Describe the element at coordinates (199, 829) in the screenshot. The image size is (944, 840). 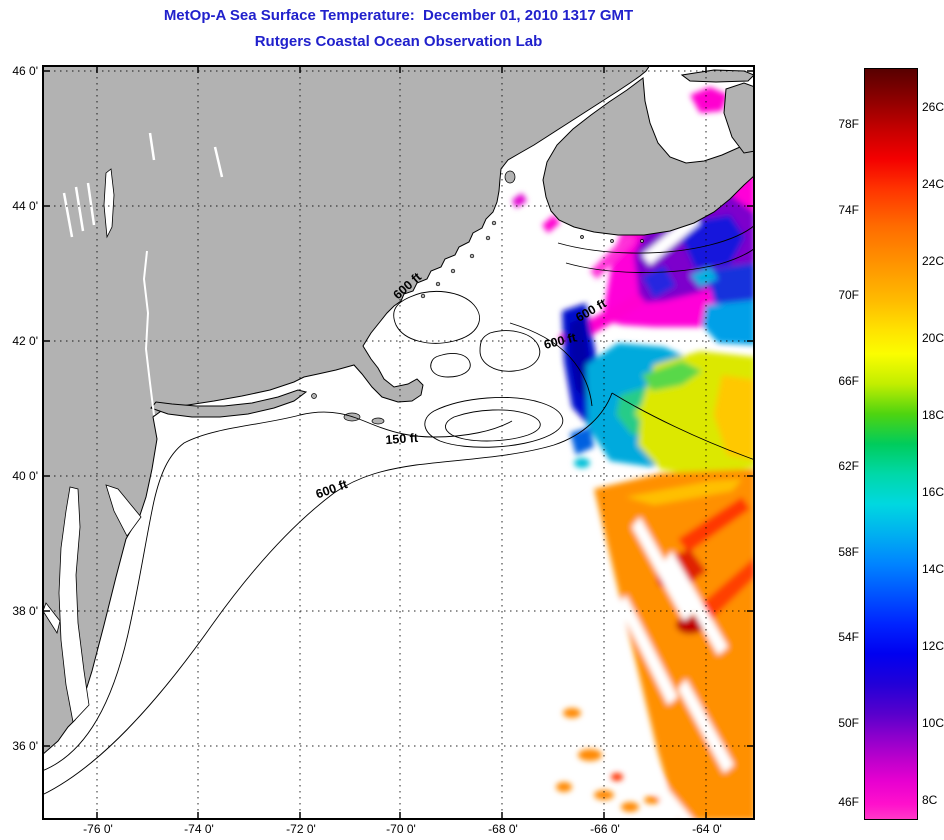
I see `x-axis-tick-label: -74 0'` at that location.